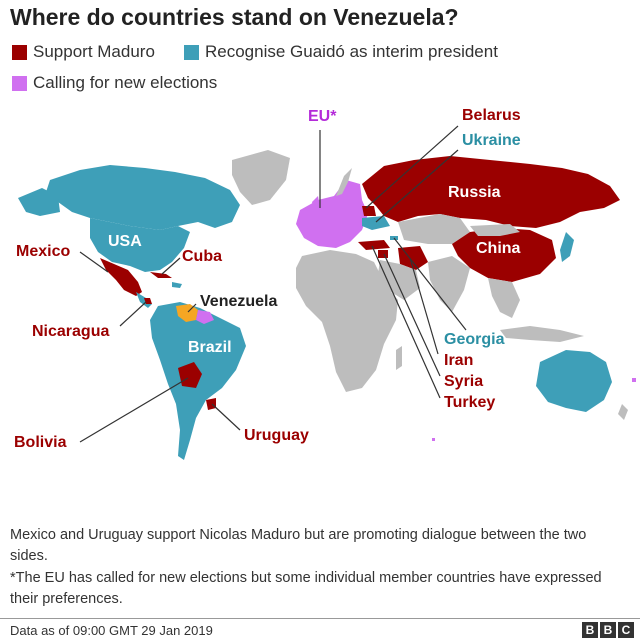  I want to click on syria-leader, so click(412, 315).